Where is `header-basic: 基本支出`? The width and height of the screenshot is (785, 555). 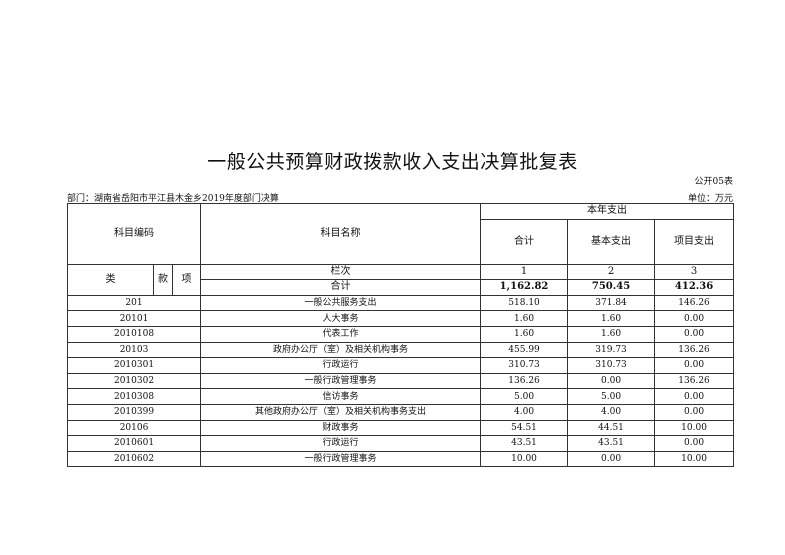 header-basic: 基本支出 is located at coordinates (611, 241).